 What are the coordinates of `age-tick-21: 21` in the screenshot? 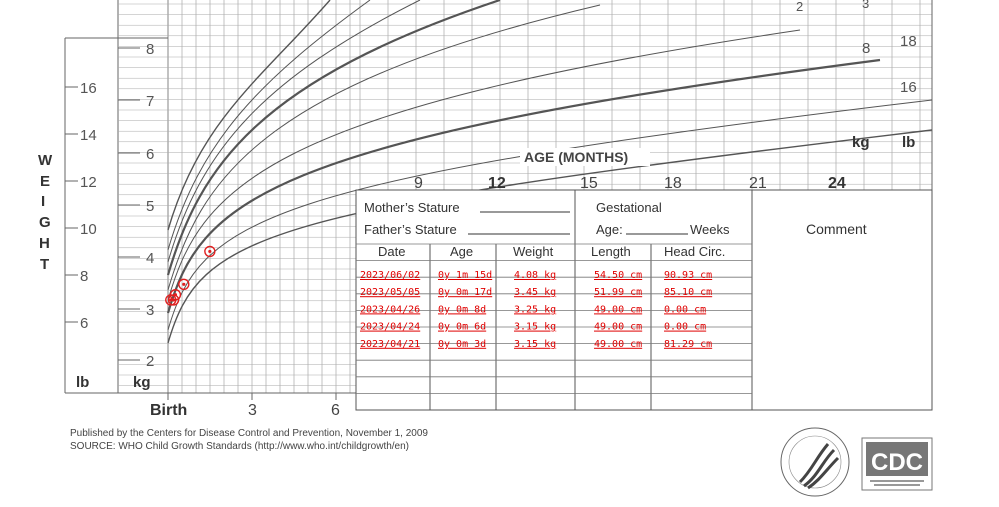 It's located at (758, 183).